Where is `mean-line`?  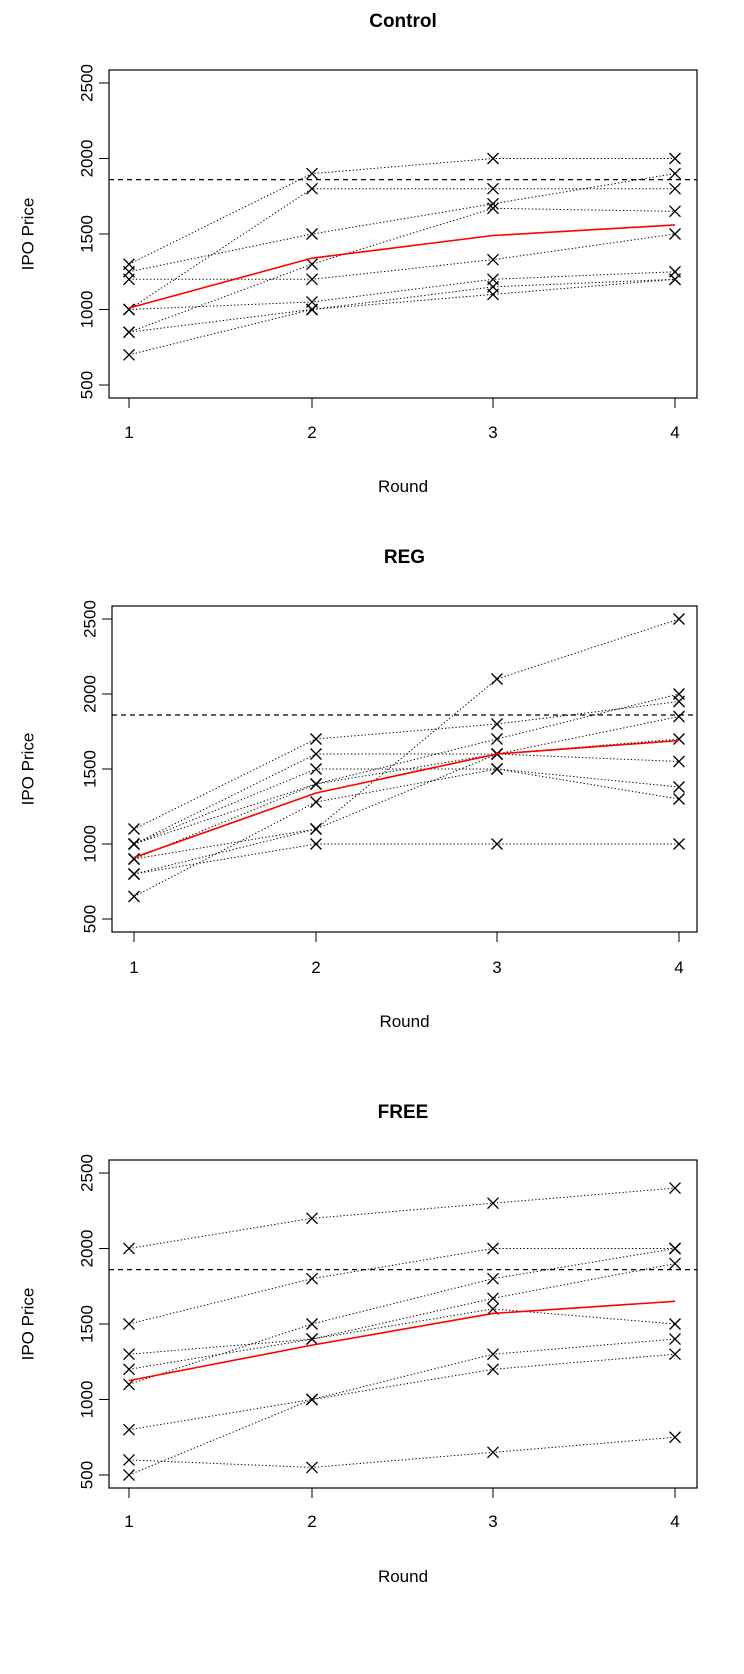 mean-line is located at coordinates (406, 799).